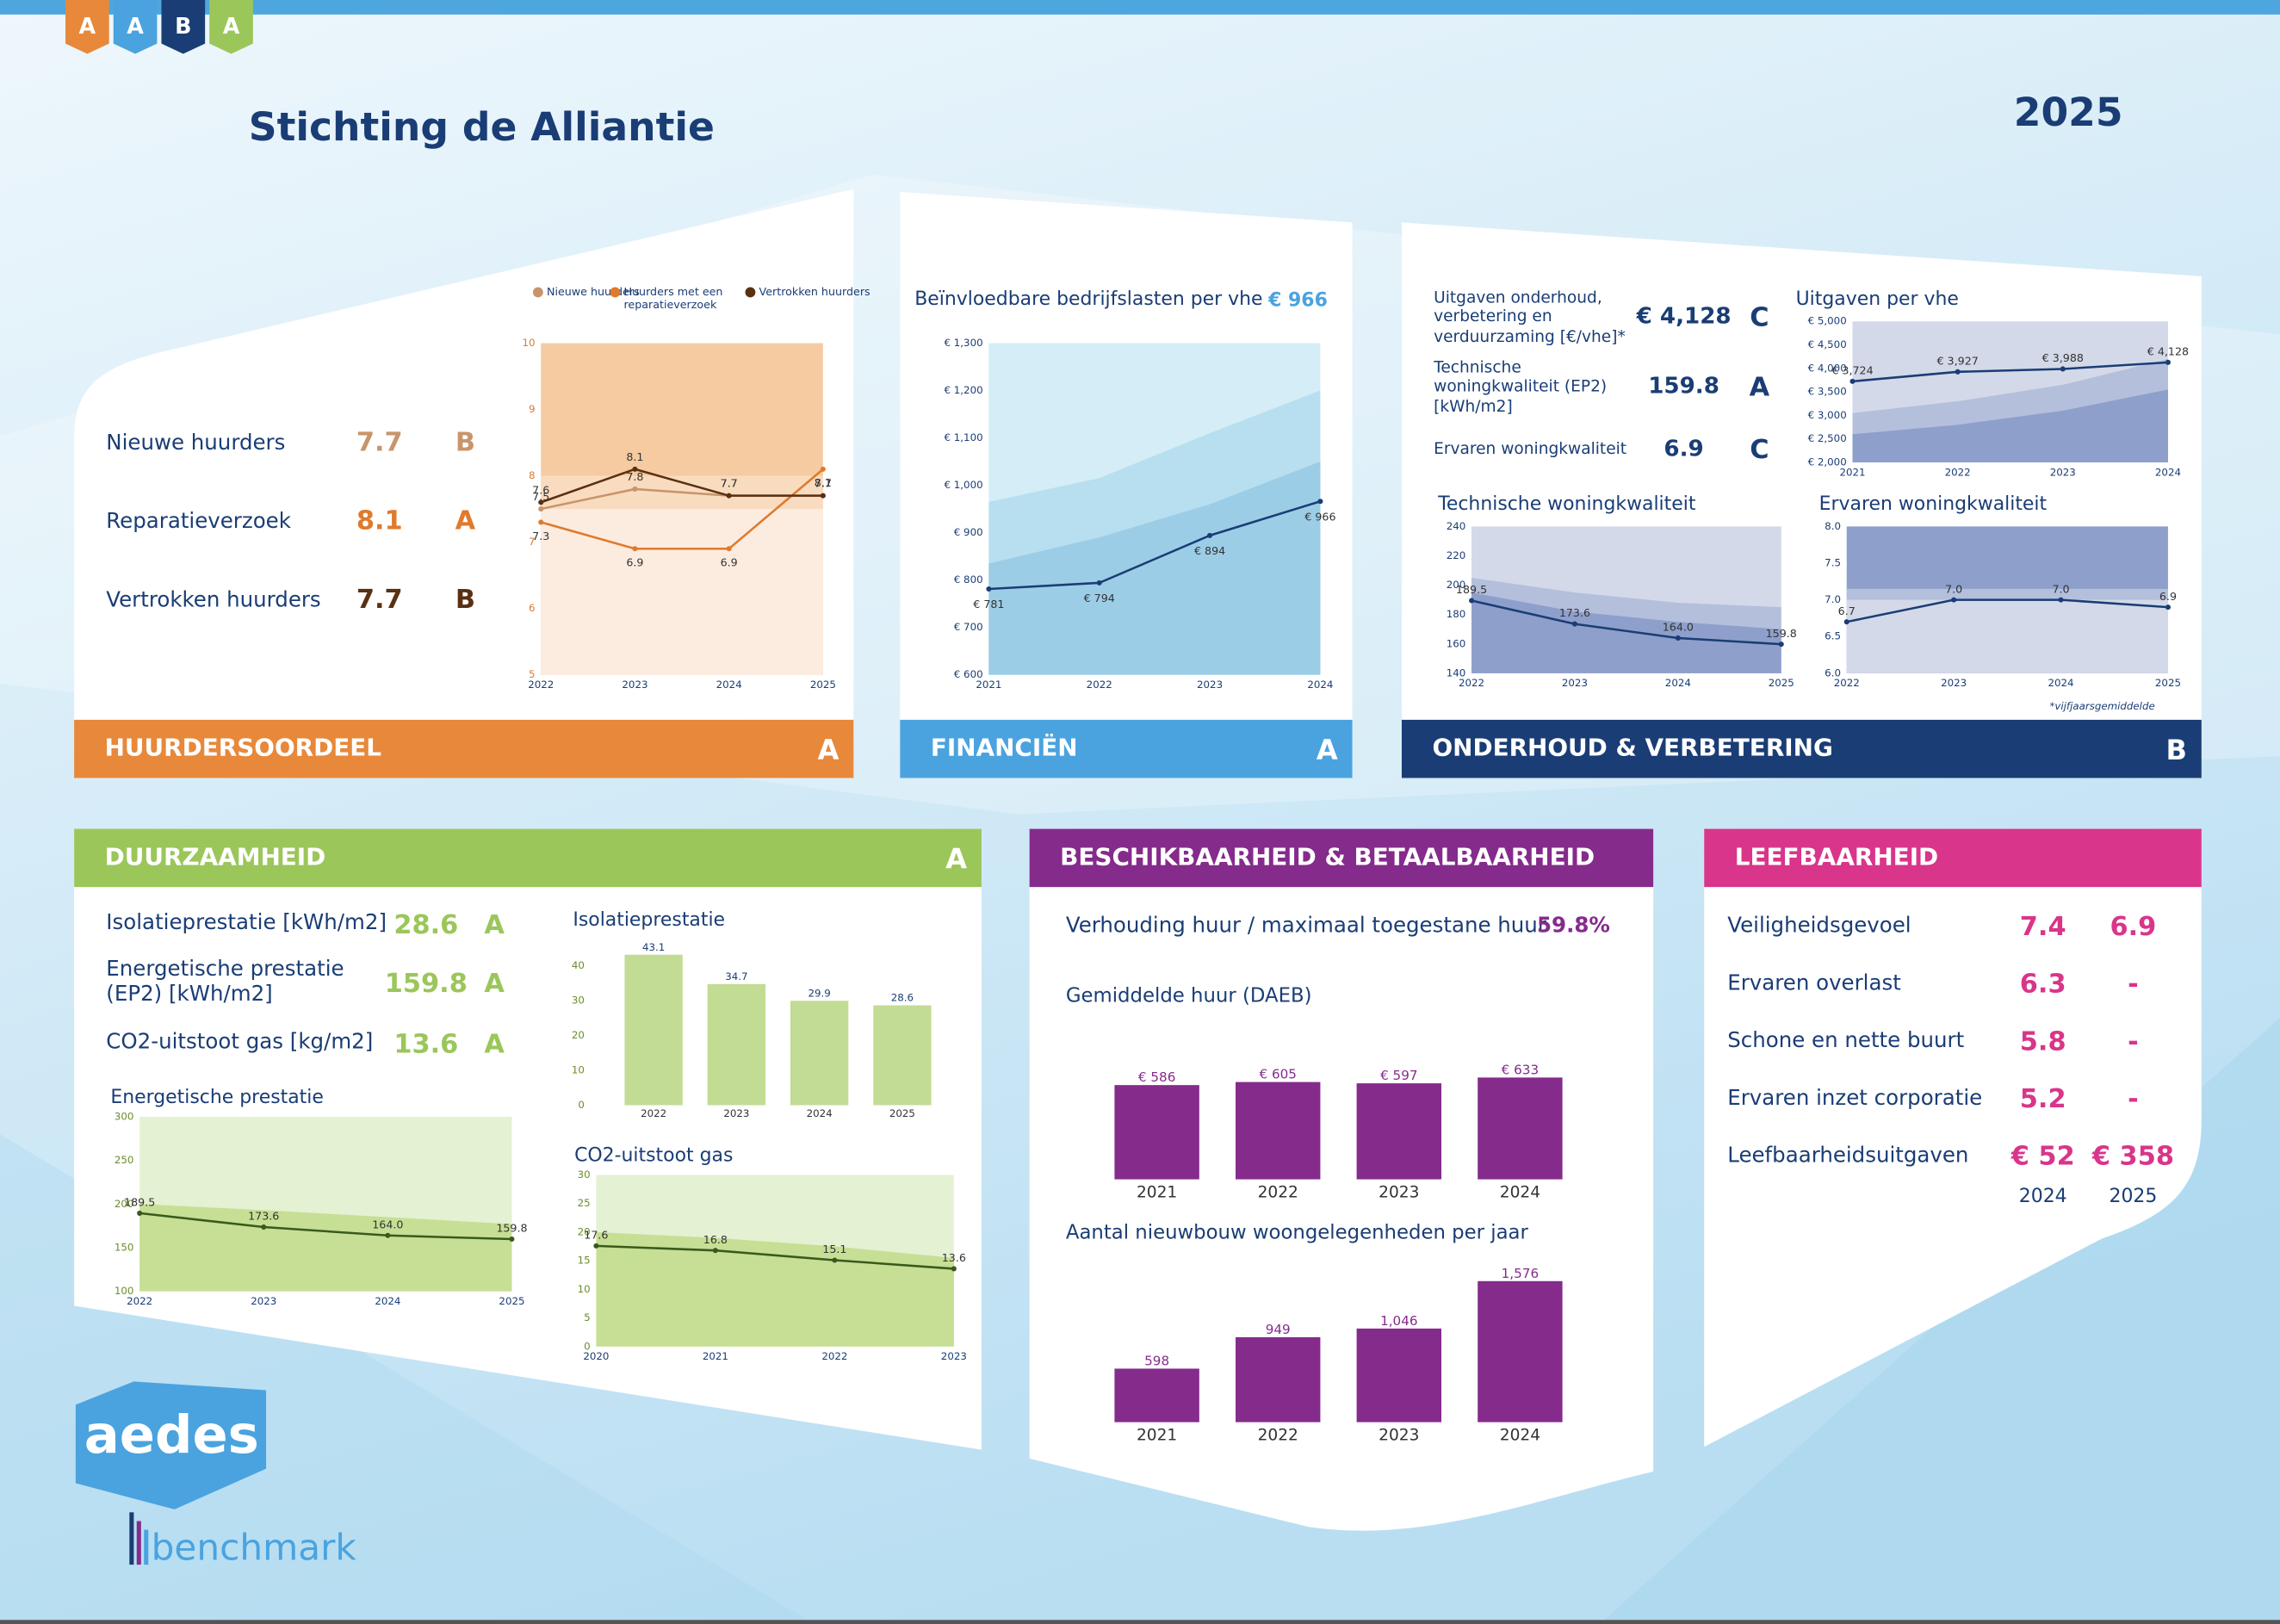  I want to click on logo-letter: A, so click(88, 26).